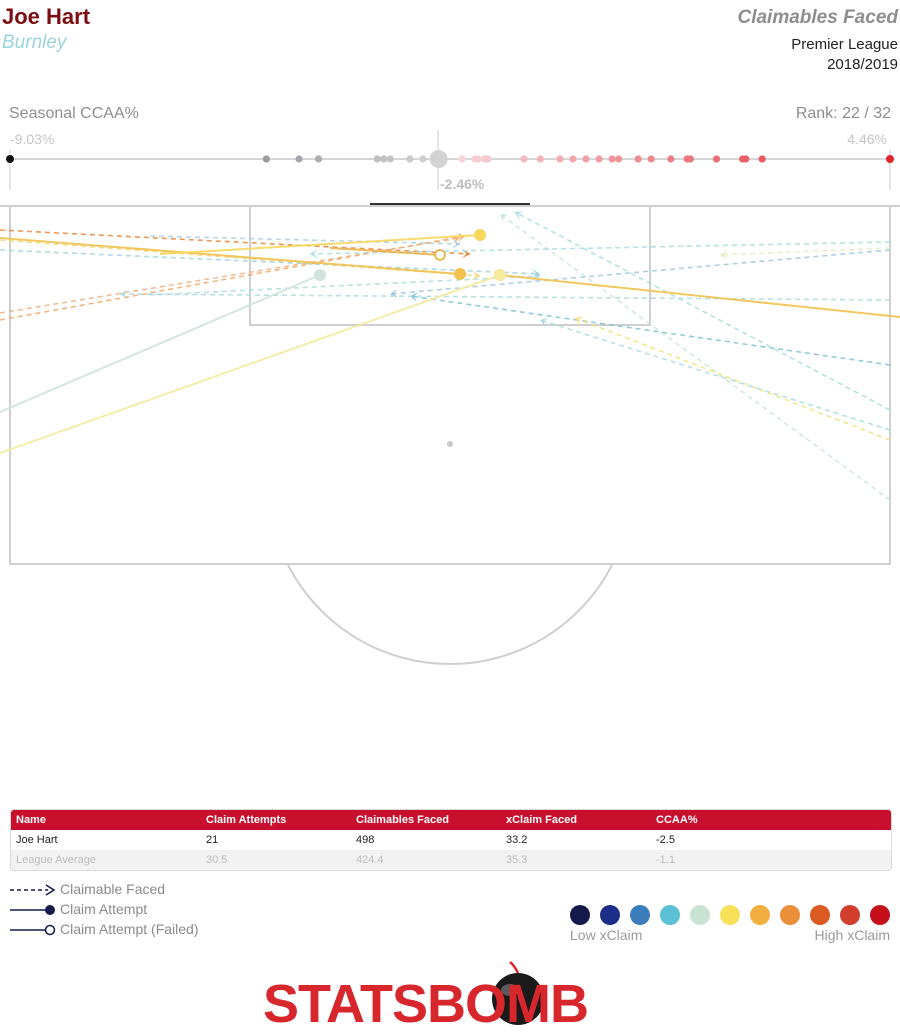 The image size is (900, 1036). What do you see at coordinates (862, 64) in the screenshot?
I see `season-label: 2018/2019` at bounding box center [862, 64].